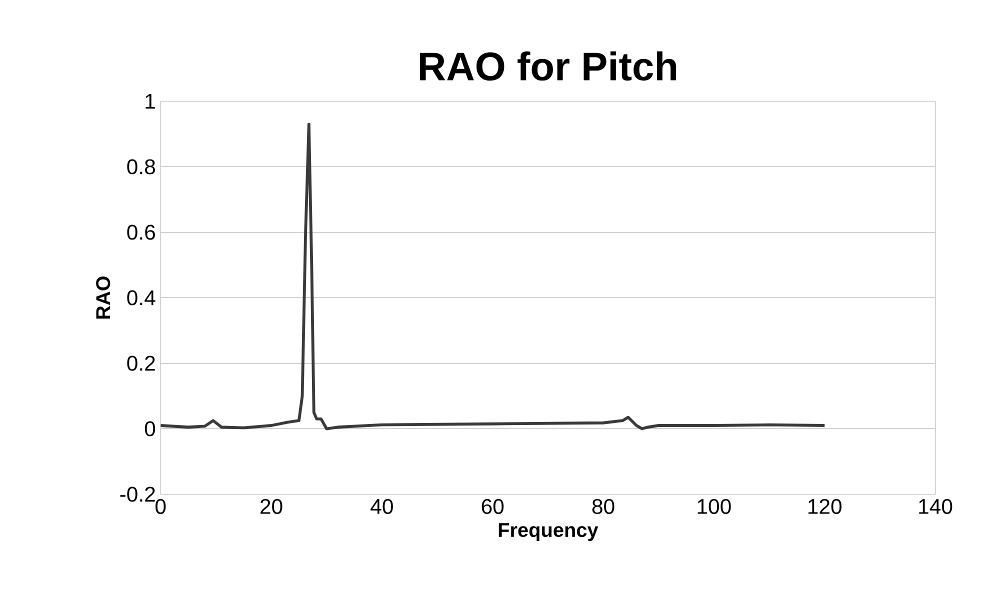 The width and height of the screenshot is (981, 604). I want to click on x-tick-label: 120, so click(825, 506).